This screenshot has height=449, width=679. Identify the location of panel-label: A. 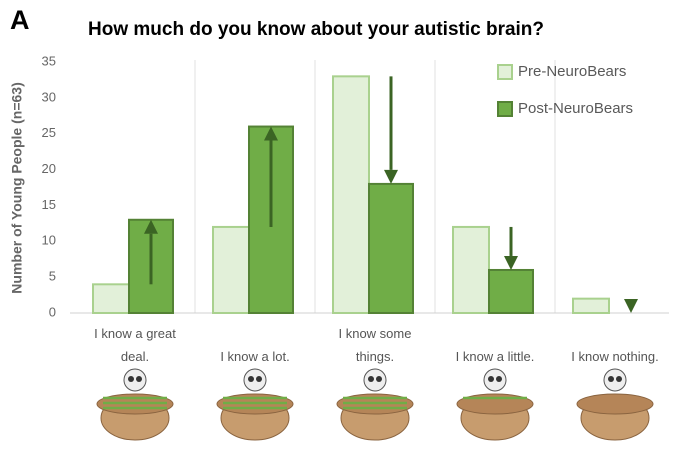
(20, 20).